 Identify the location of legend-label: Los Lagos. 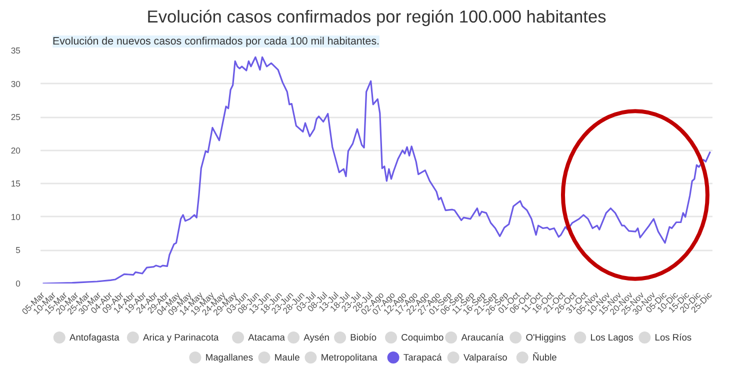
(612, 337).